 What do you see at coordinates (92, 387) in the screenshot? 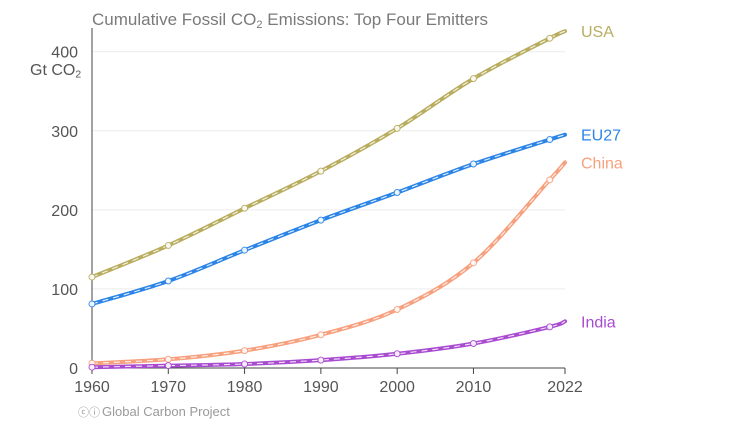
I see `x-tick-label-1960: 1960` at bounding box center [92, 387].